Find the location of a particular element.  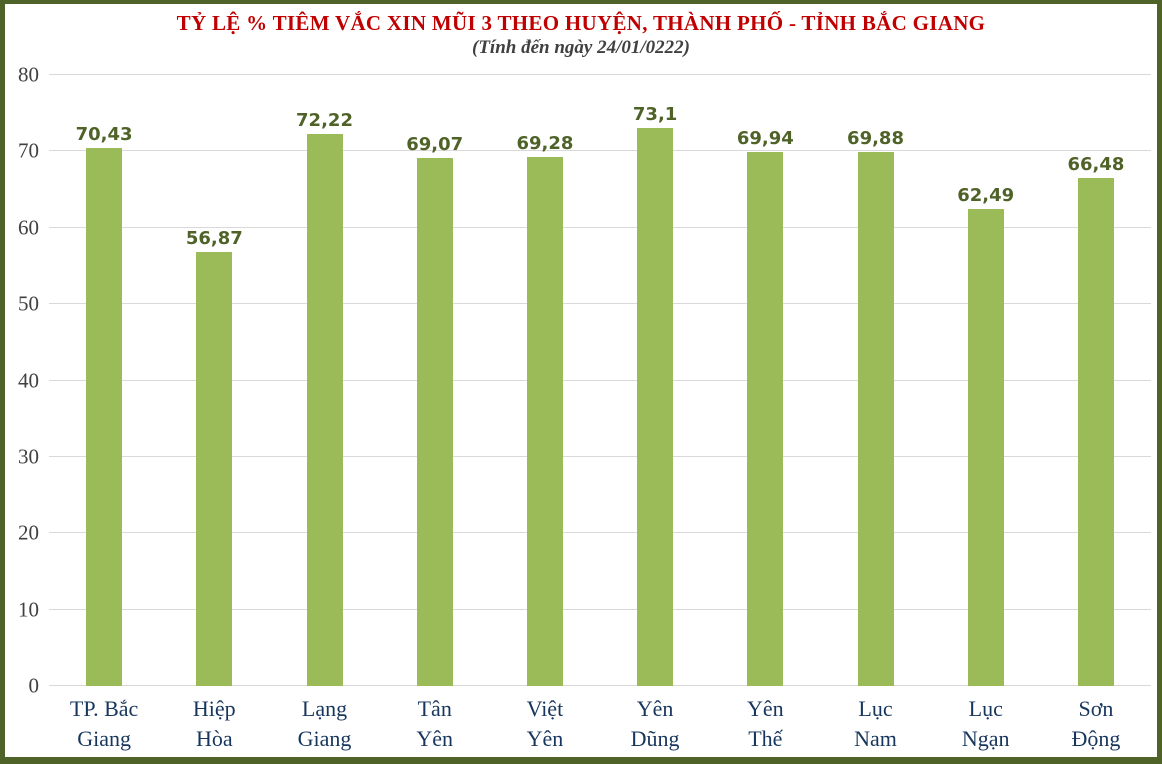

y-axis-tick-label: 0 is located at coordinates (34, 685).